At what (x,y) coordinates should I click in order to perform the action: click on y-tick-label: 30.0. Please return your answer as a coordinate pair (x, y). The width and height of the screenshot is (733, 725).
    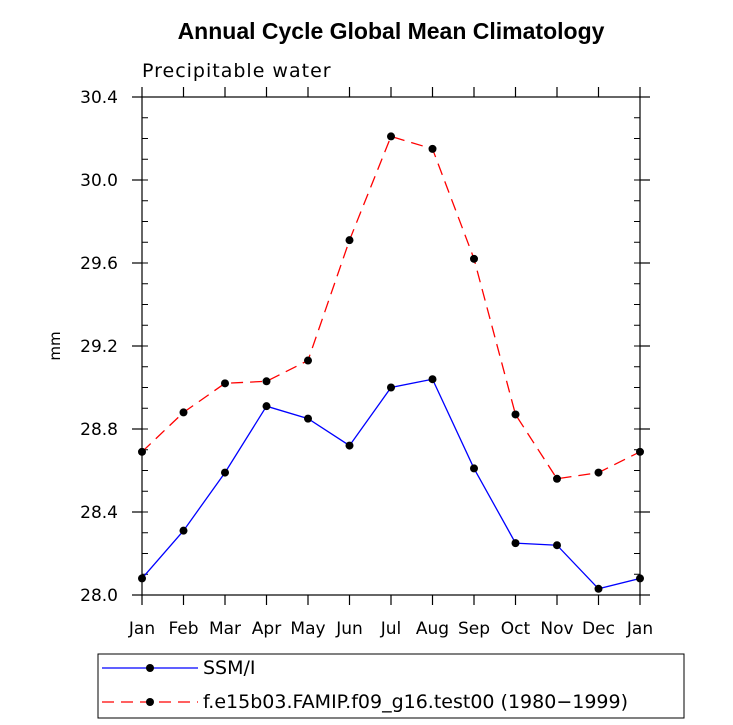
    Looking at the image, I should click on (99, 181).